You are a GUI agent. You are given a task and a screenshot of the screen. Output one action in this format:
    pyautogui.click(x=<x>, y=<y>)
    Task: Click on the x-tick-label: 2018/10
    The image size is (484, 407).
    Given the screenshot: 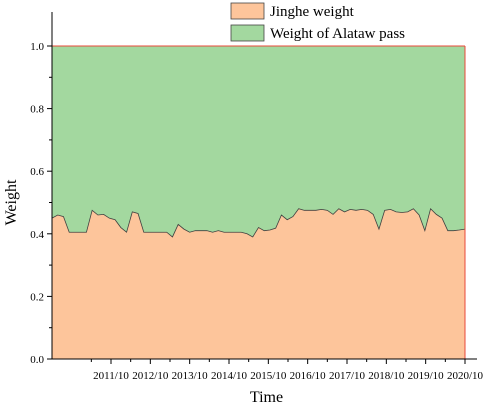 What is the action you would take?
    pyautogui.click(x=386, y=376)
    